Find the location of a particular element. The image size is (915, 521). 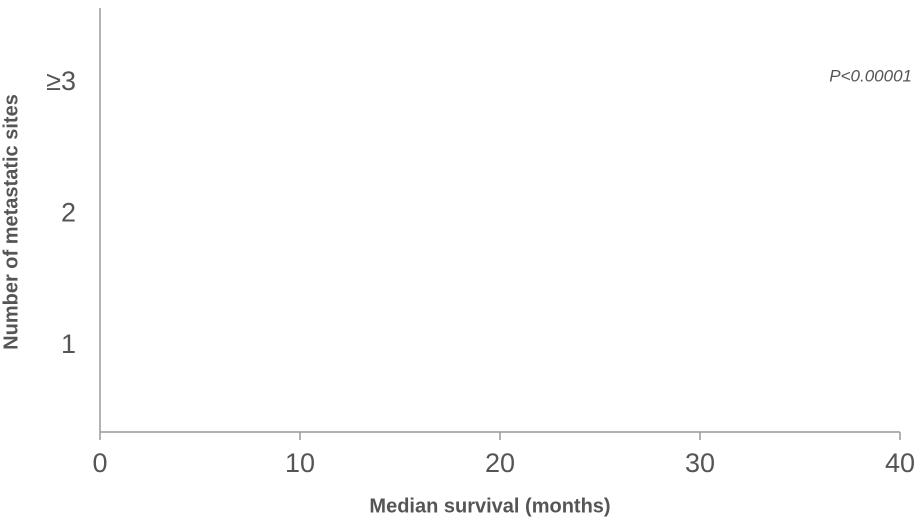

y-tick-label: ≥3 is located at coordinates (61, 81).